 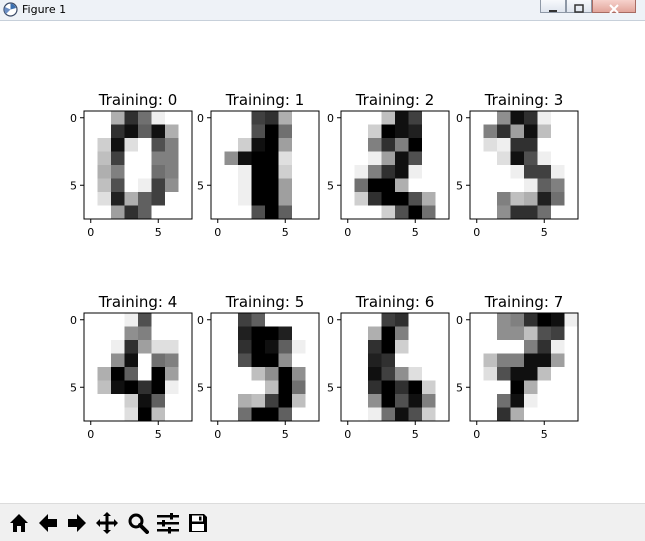 I want to click on back-button, so click(x=48, y=523).